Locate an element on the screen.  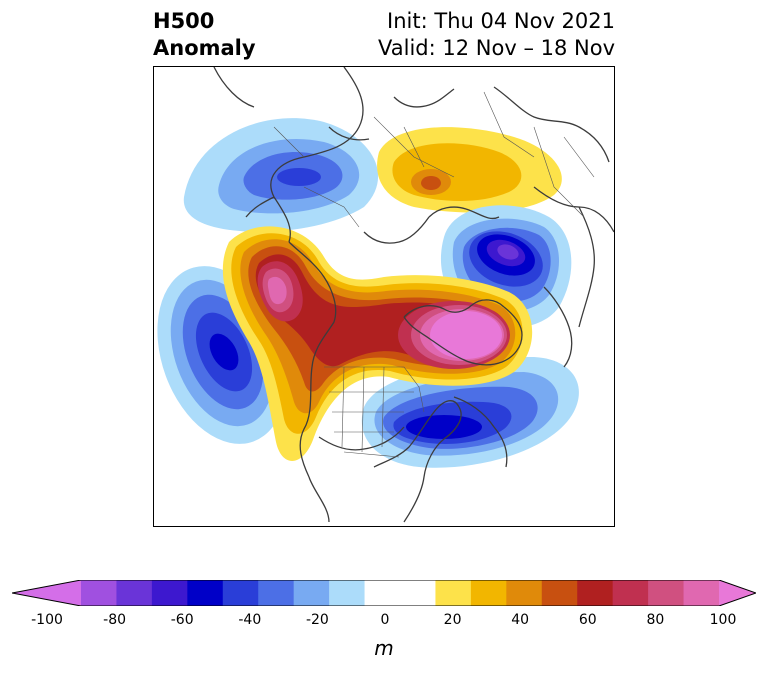
colorbar-tick-label: -60 is located at coordinates (182, 620).